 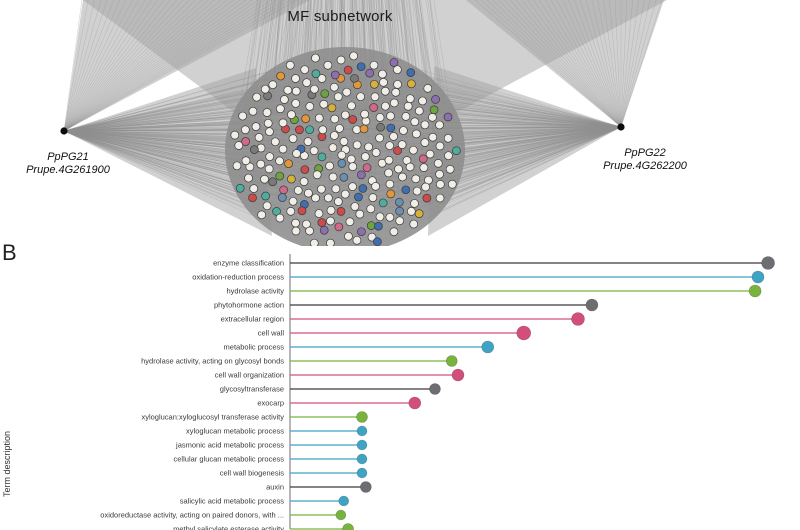 What do you see at coordinates (249, 305) in the screenshot?
I see `term-label: phytohormone action` at bounding box center [249, 305].